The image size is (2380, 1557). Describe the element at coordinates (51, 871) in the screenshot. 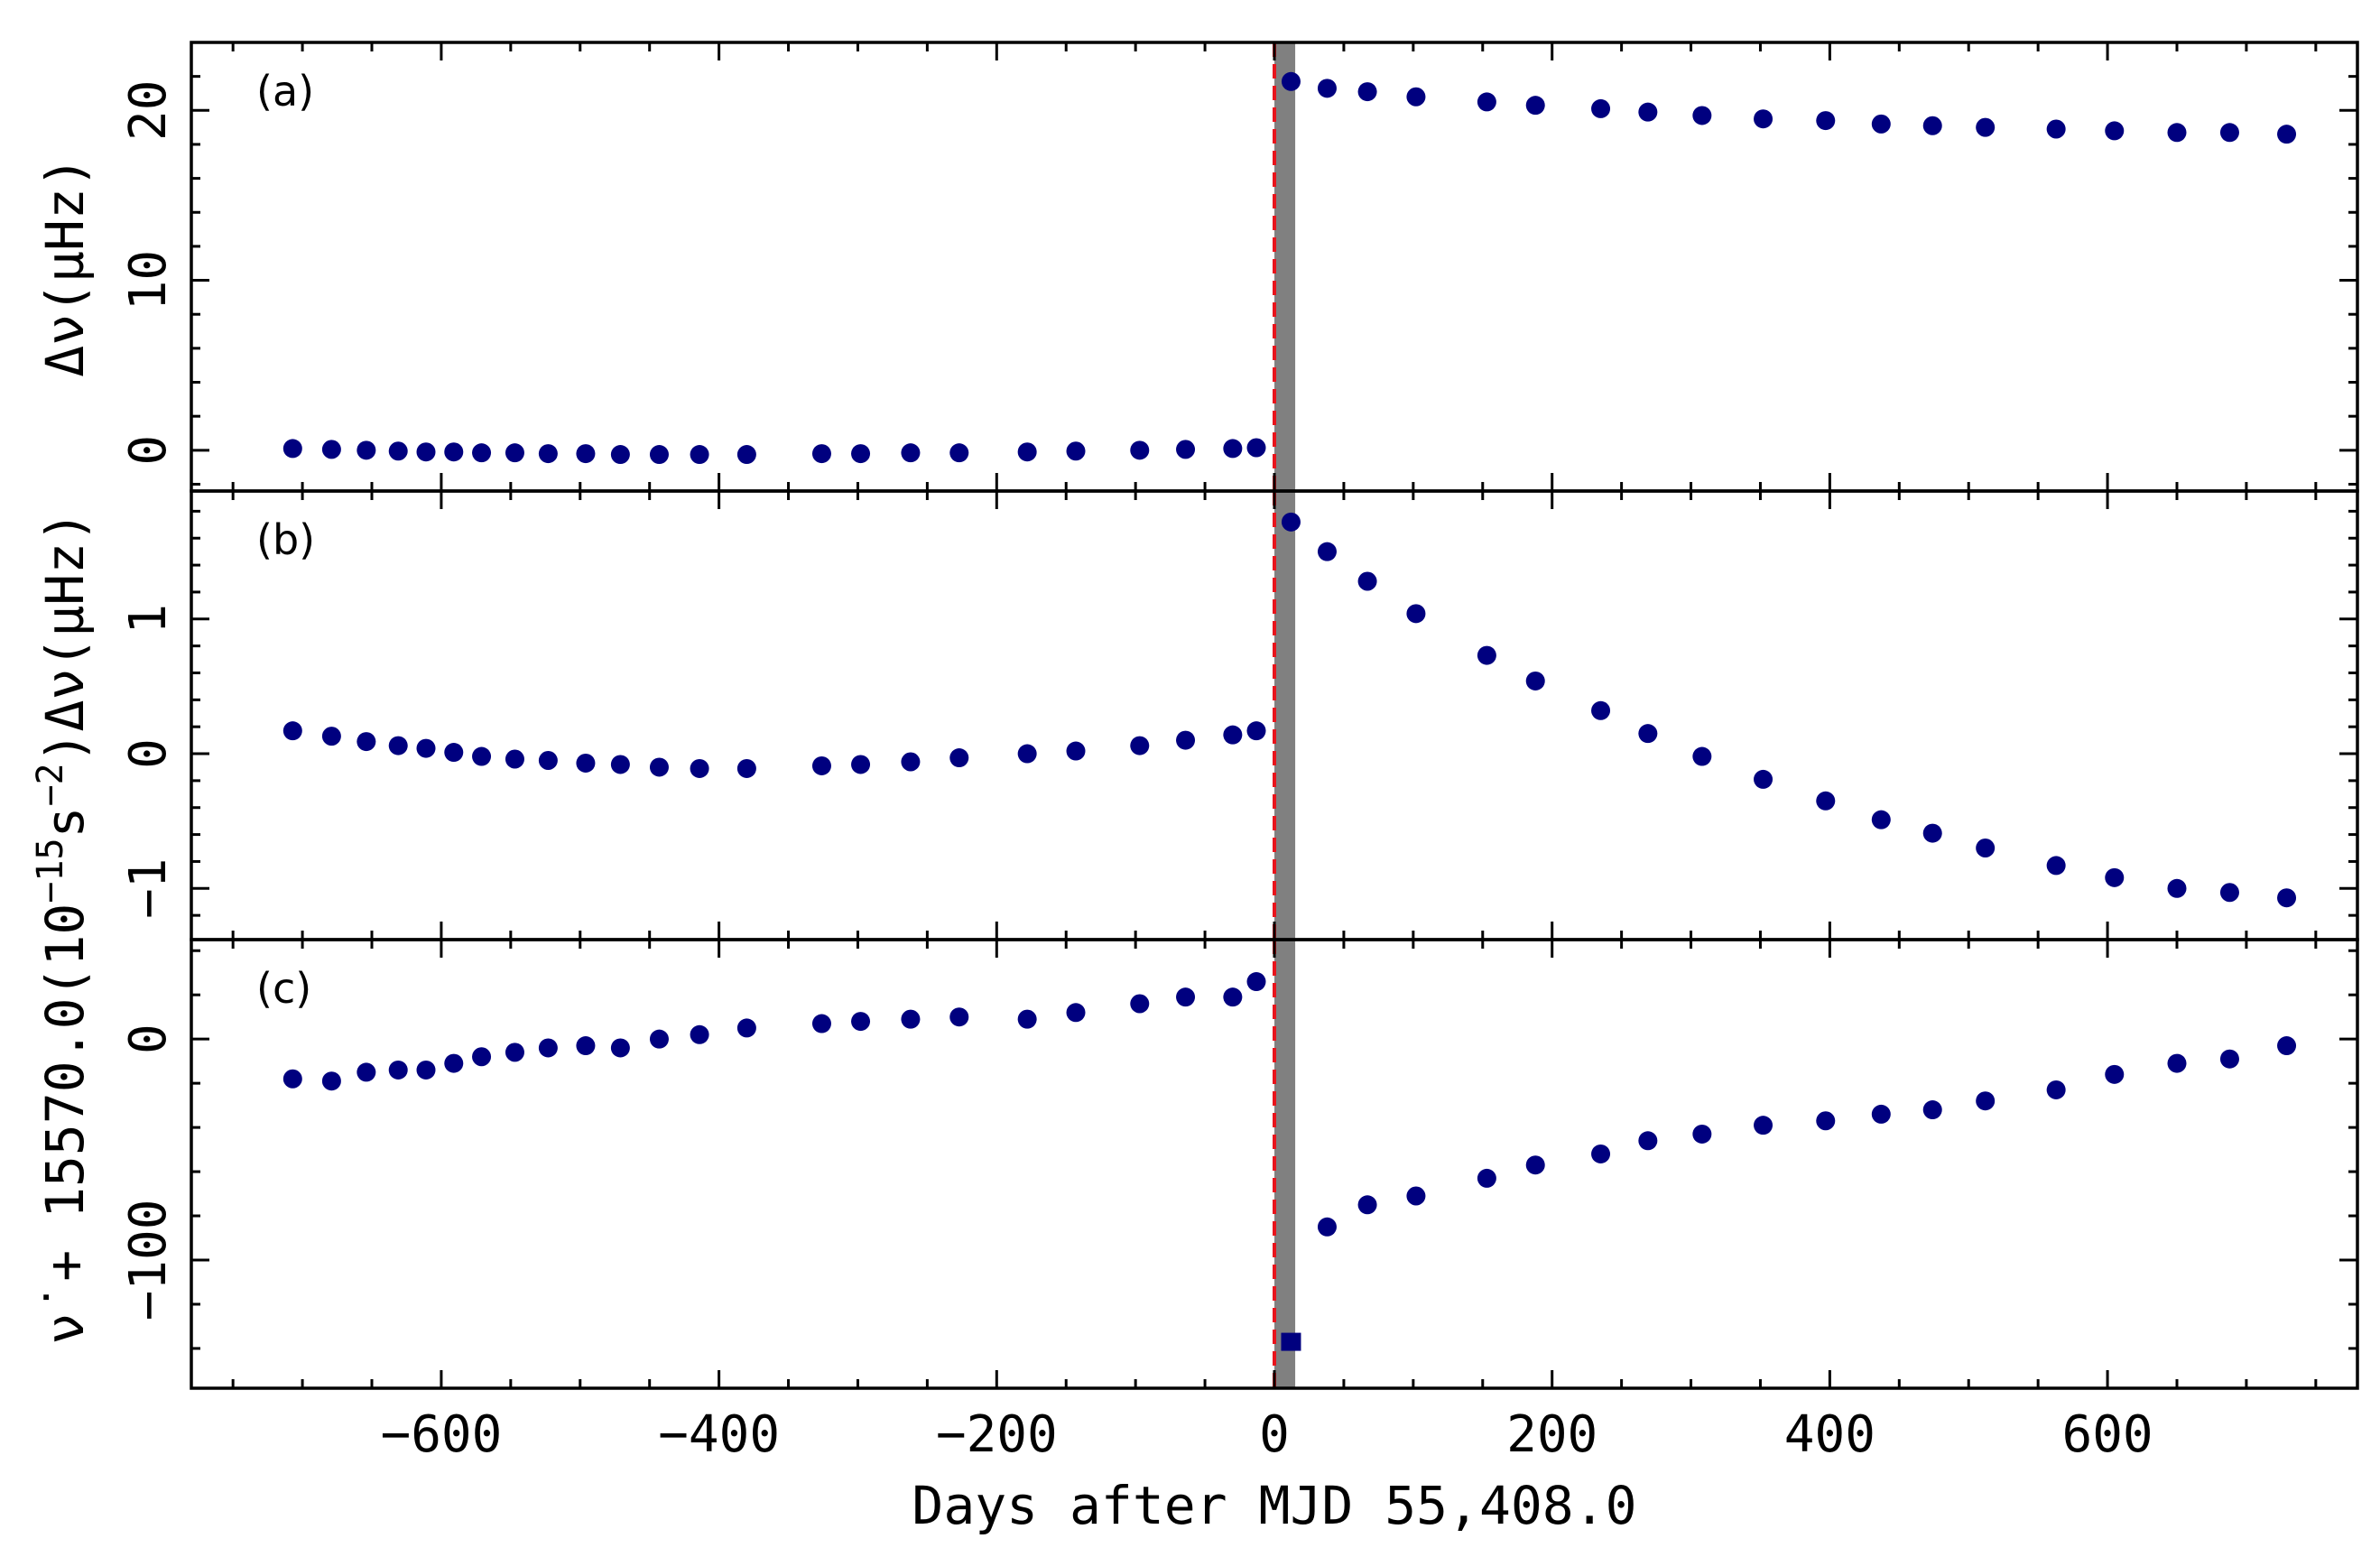

I see `y-axis-title-shared-exp: −15` at that location.